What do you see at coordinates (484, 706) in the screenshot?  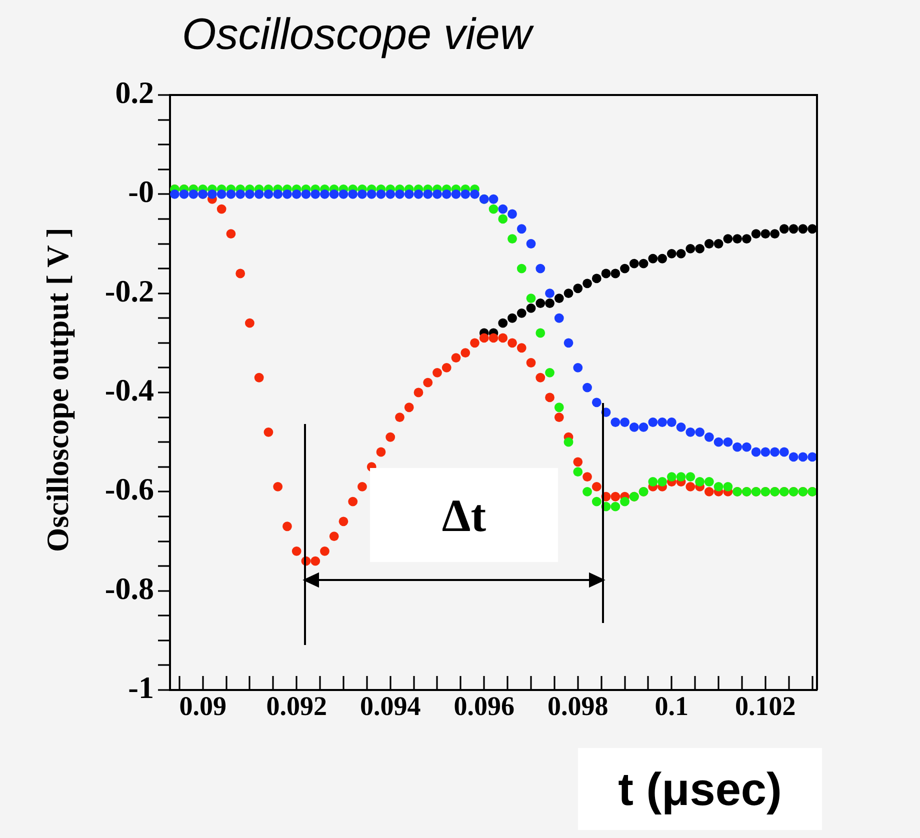 I see `x-tick-label: 0.096` at bounding box center [484, 706].